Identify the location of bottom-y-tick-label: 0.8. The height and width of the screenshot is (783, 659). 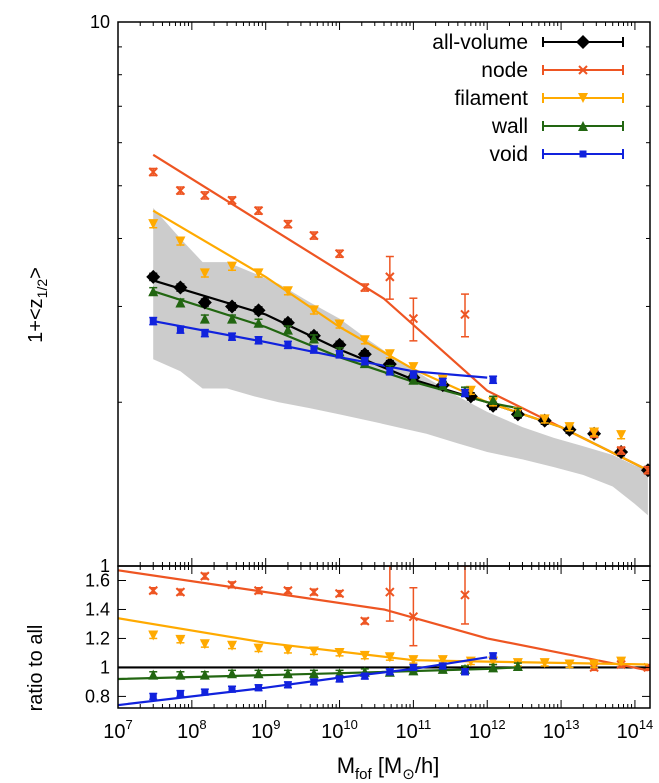
(97, 696).